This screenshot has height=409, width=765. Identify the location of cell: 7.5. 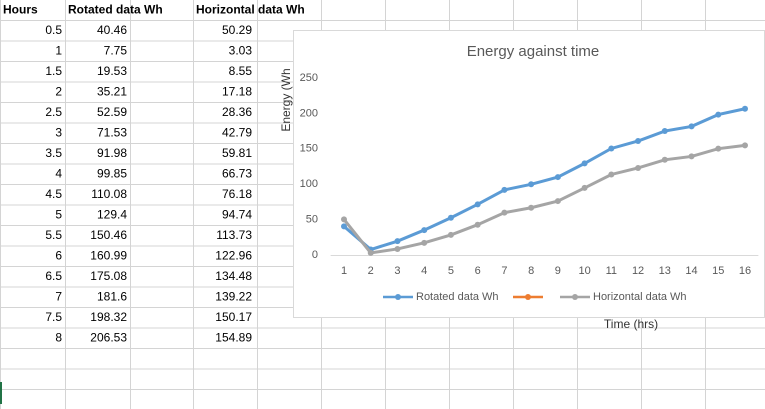
(53, 317).